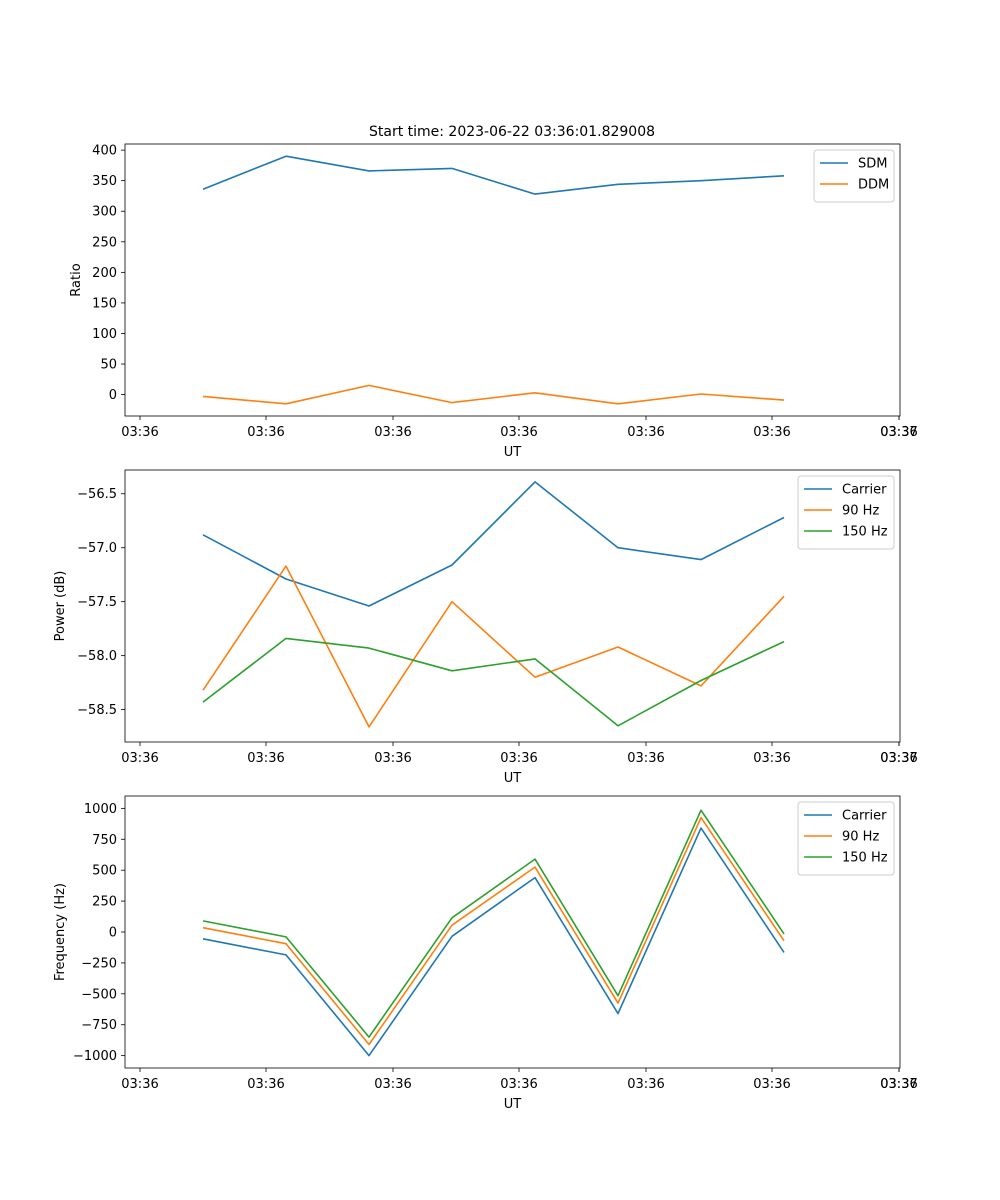 The image size is (1000, 1200). What do you see at coordinates (99, 963) in the screenshot?
I see `y-tick-label: −250` at bounding box center [99, 963].